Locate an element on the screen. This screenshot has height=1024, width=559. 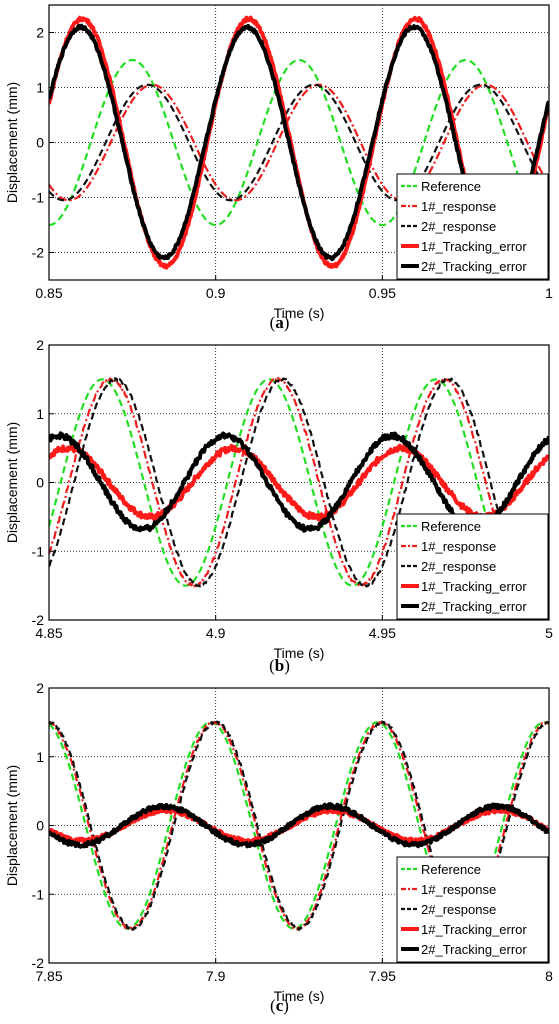
x-tick-label: 7.9 is located at coordinates (216, 976).